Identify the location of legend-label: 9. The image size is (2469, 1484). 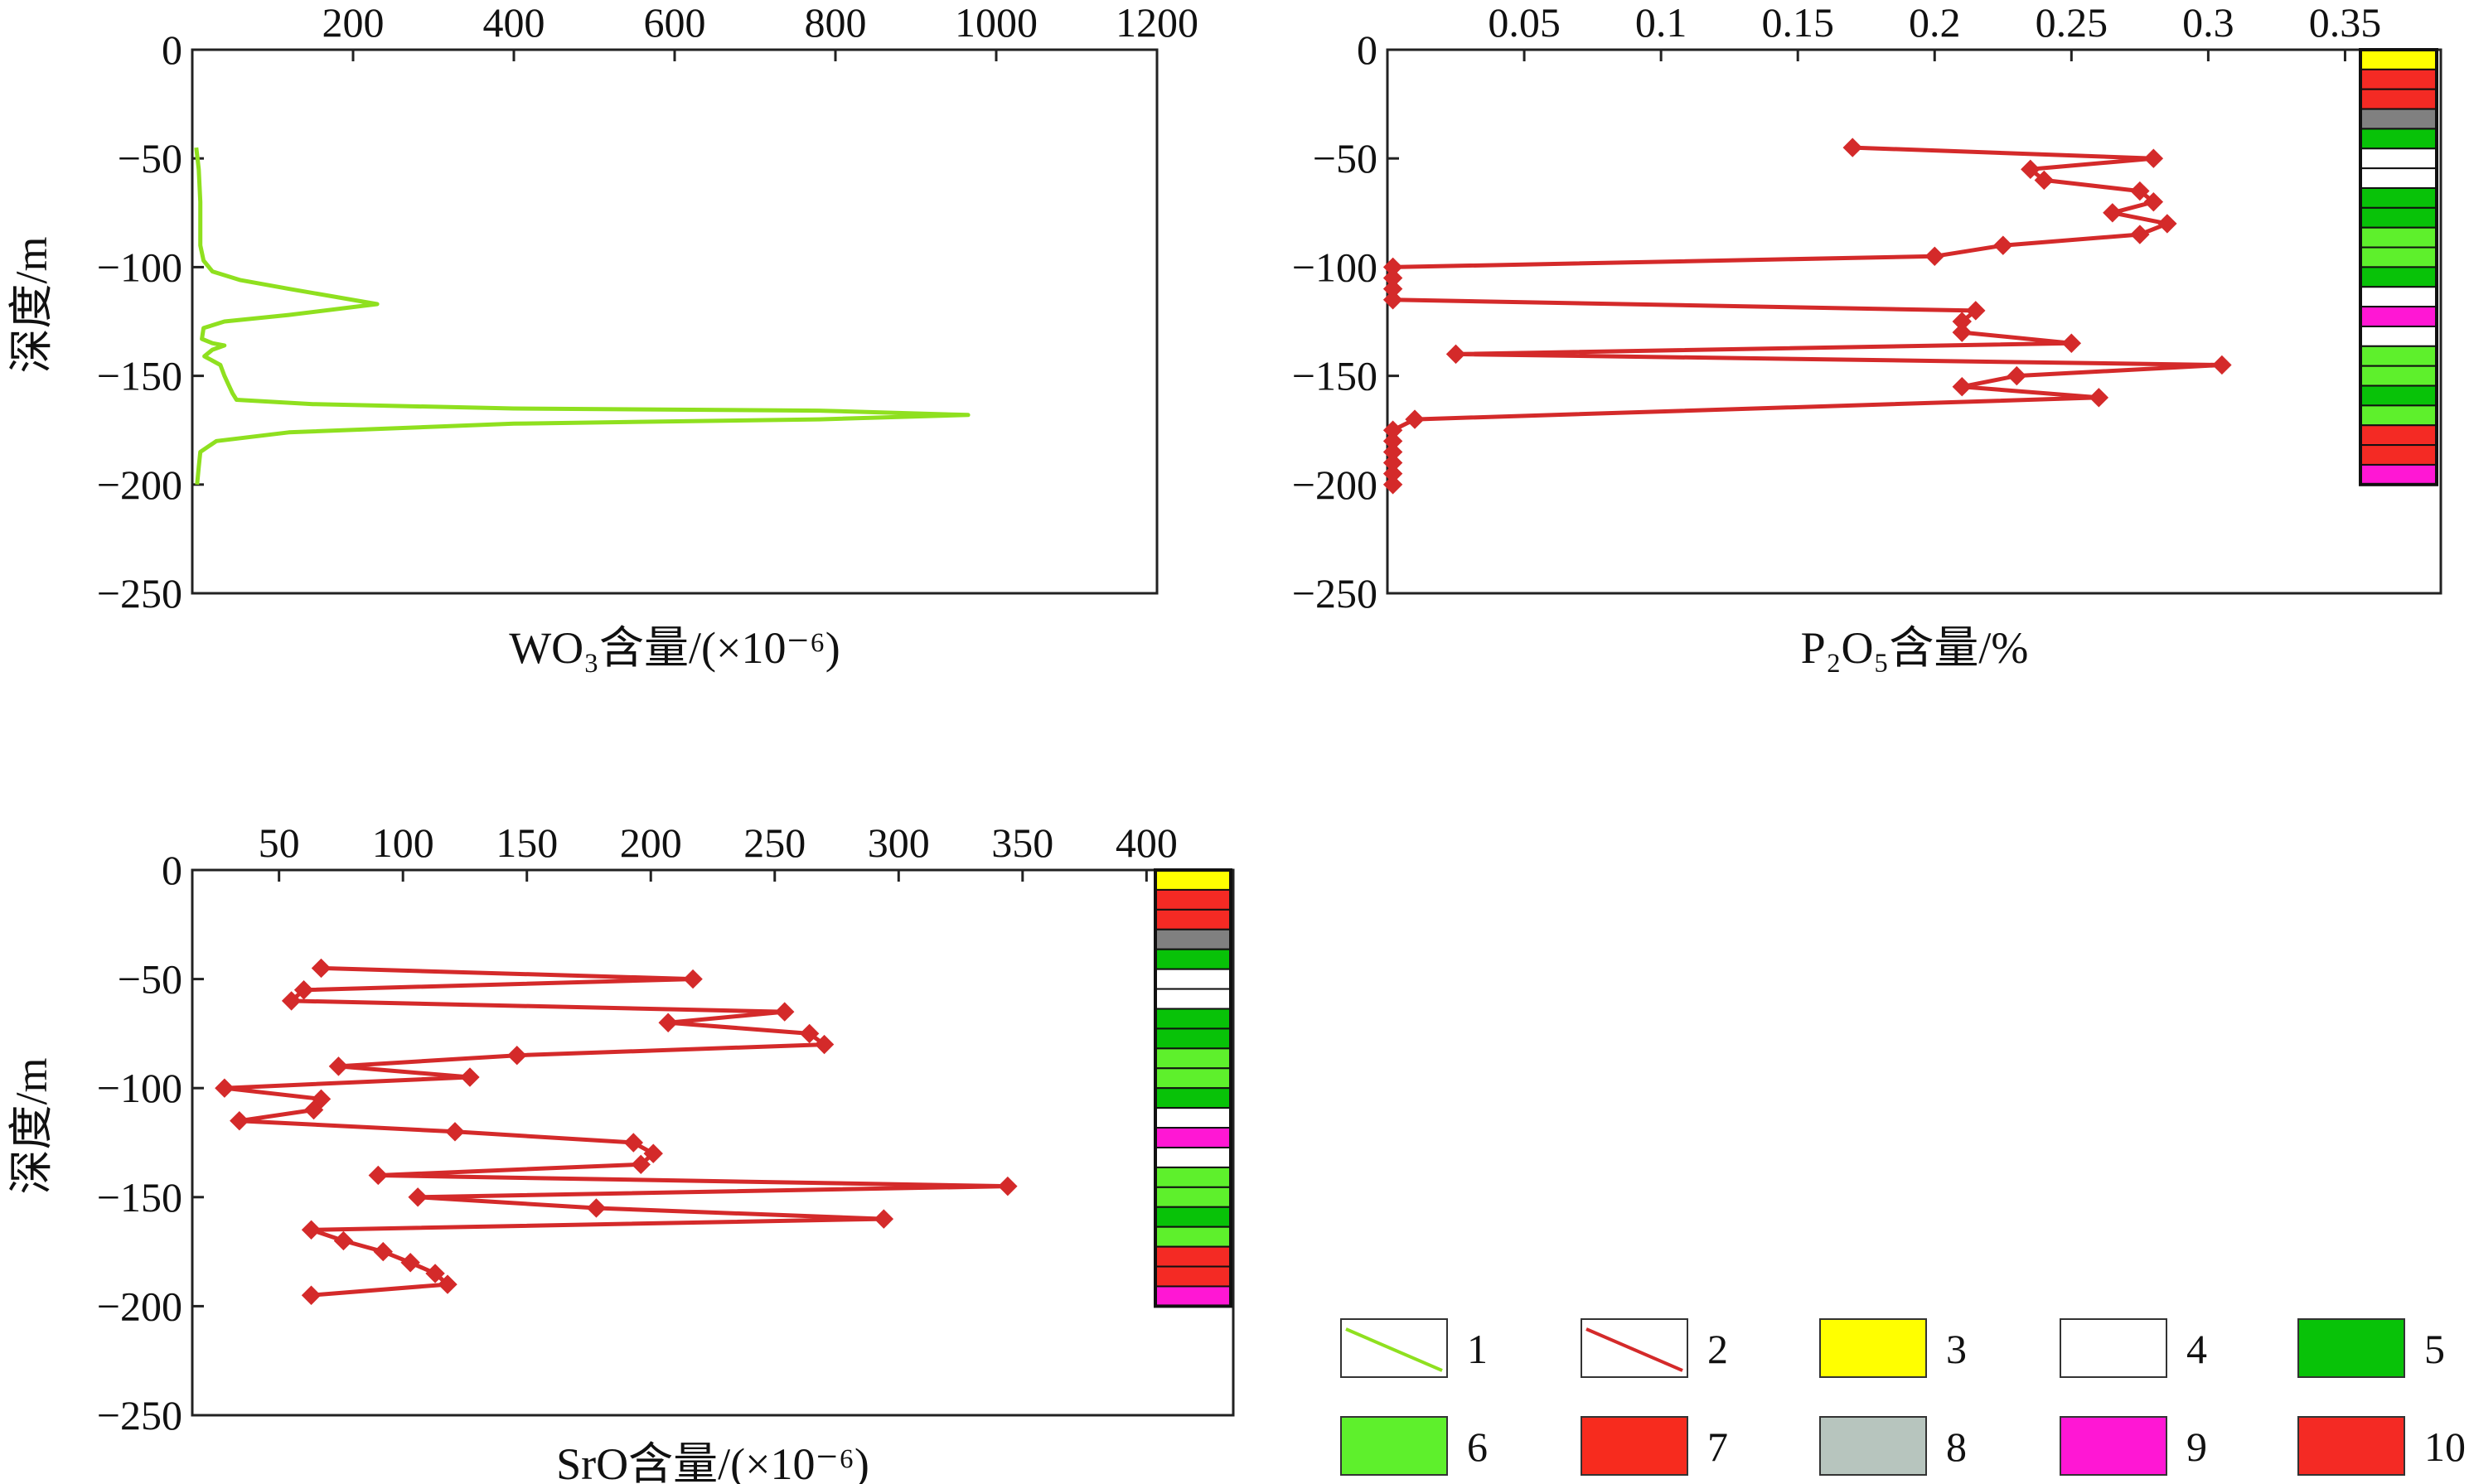
(2197, 1447).